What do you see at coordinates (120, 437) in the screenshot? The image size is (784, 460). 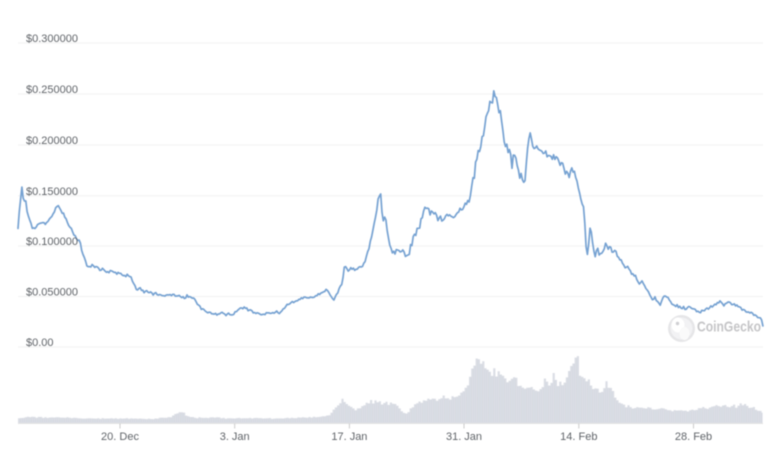 I see `svg-text: 20. Dec` at bounding box center [120, 437].